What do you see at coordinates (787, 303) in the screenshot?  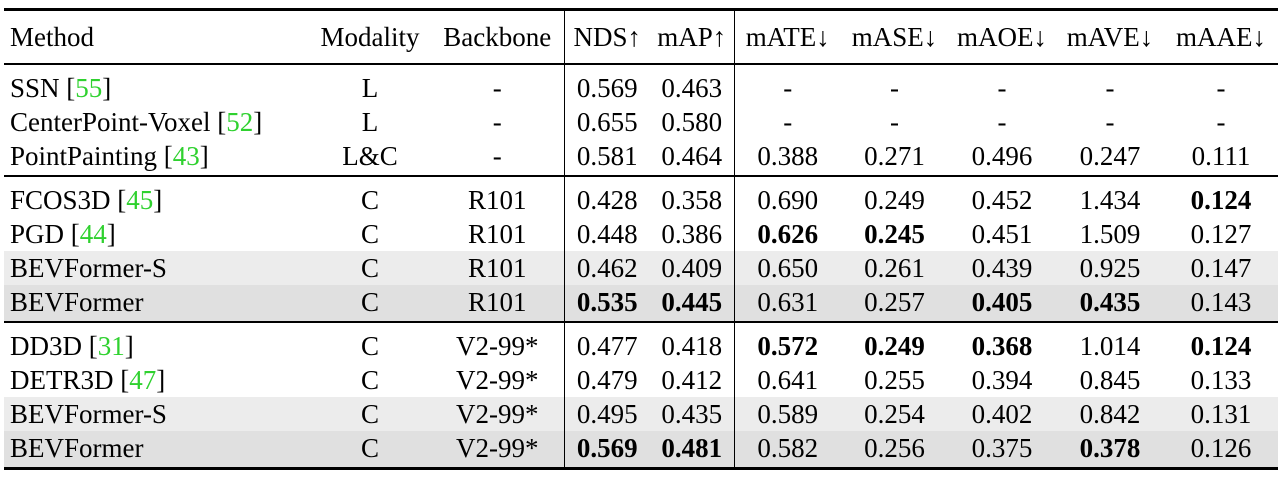 I see `mate-cell: 0.631` at bounding box center [787, 303].